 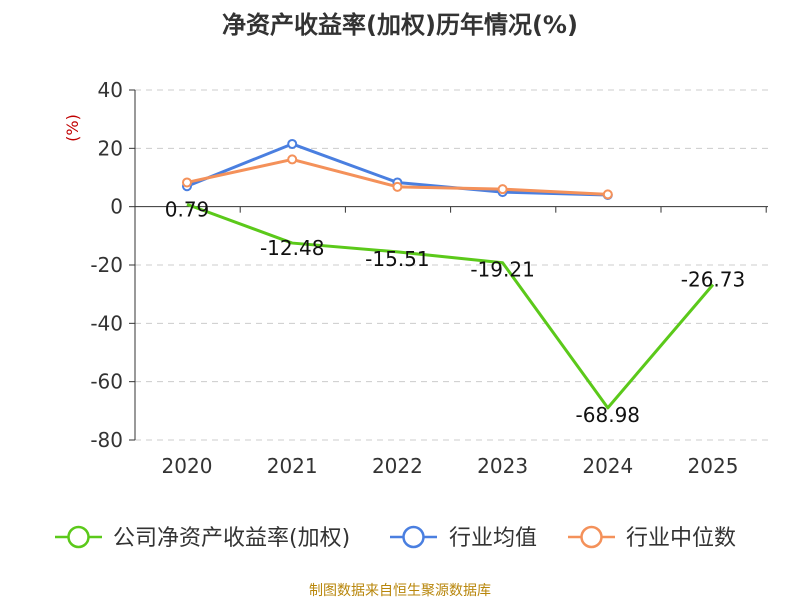 I want to click on chart-title: 净资产收益率(加权)历年情况(%), so click(x=400, y=25).